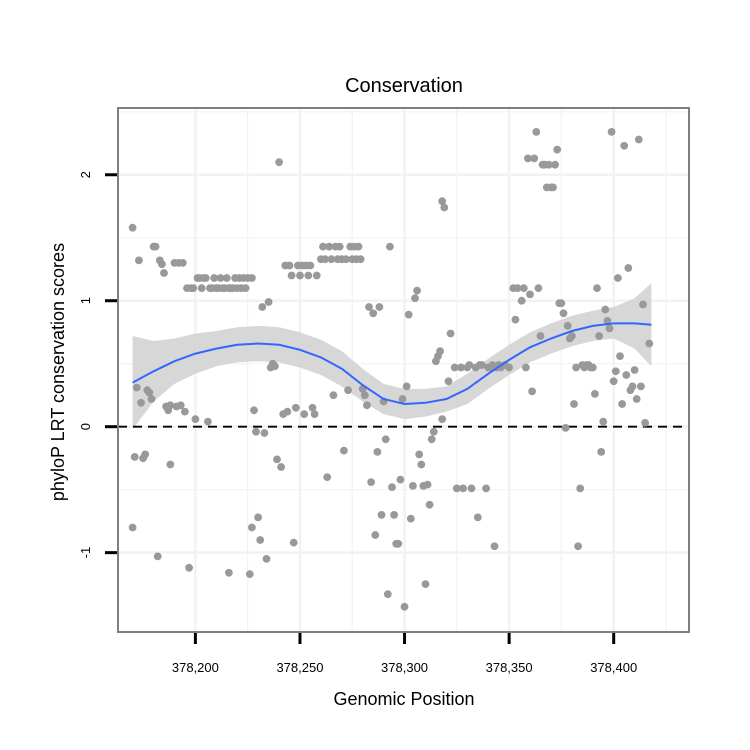 This screenshot has height=750, width=750. Describe the element at coordinates (403, 699) in the screenshot. I see `x-axis-title: Genomic Position` at that location.